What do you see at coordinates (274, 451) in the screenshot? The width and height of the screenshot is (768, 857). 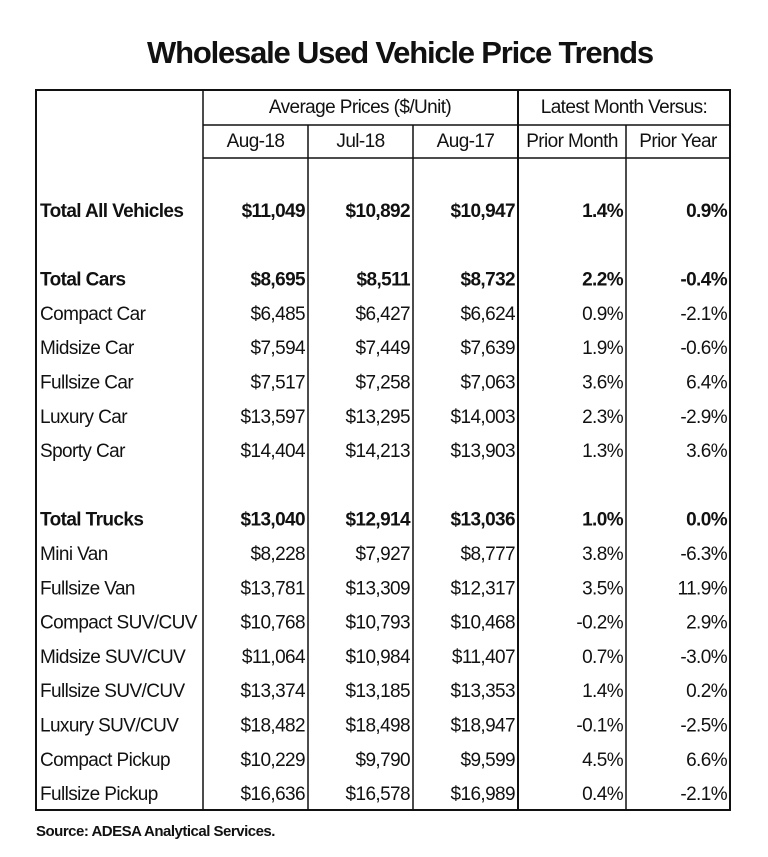 I see `cell: $14,404` at bounding box center [274, 451].